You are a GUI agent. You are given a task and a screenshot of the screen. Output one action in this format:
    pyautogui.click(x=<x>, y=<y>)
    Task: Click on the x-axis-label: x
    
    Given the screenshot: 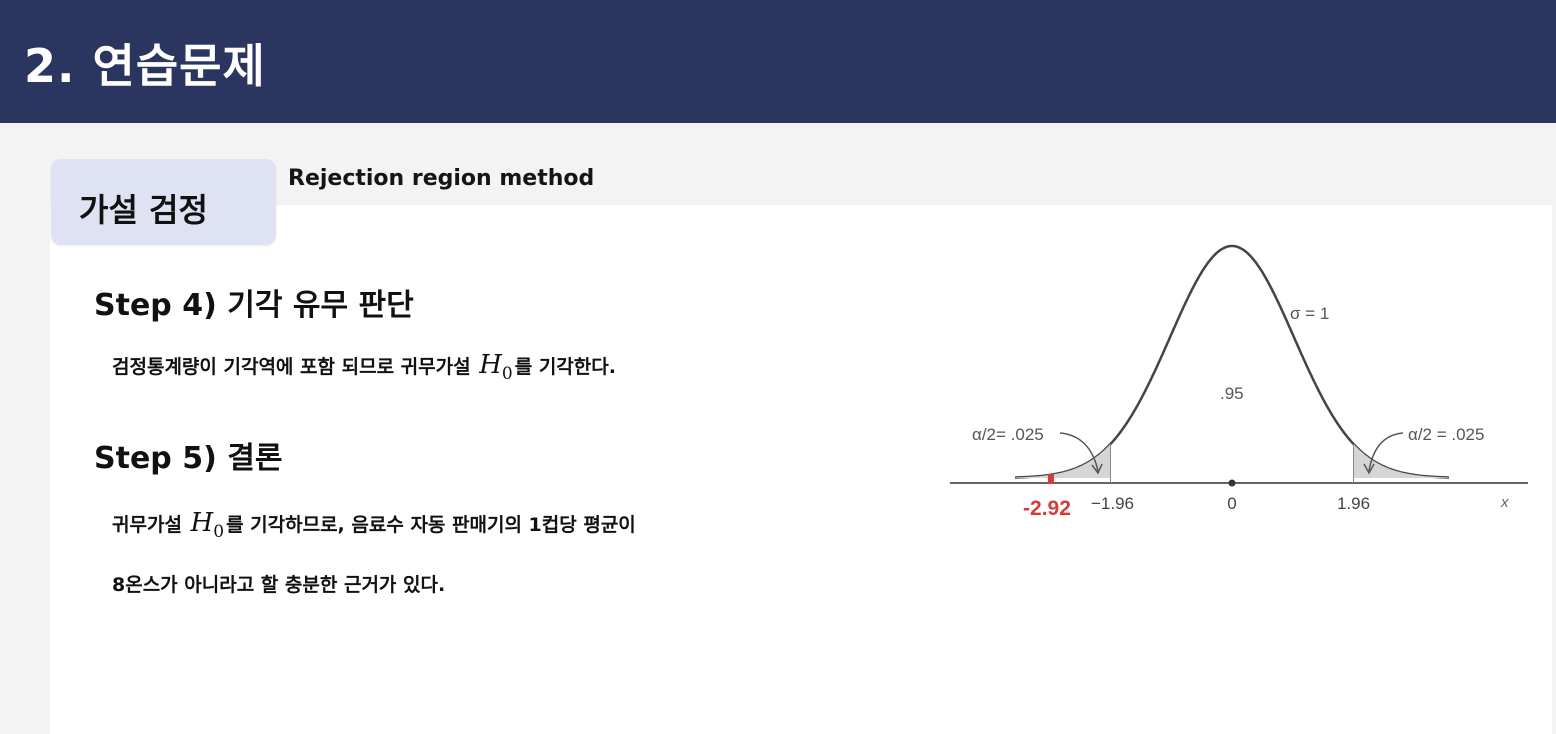 What is the action you would take?
    pyautogui.click(x=1504, y=502)
    